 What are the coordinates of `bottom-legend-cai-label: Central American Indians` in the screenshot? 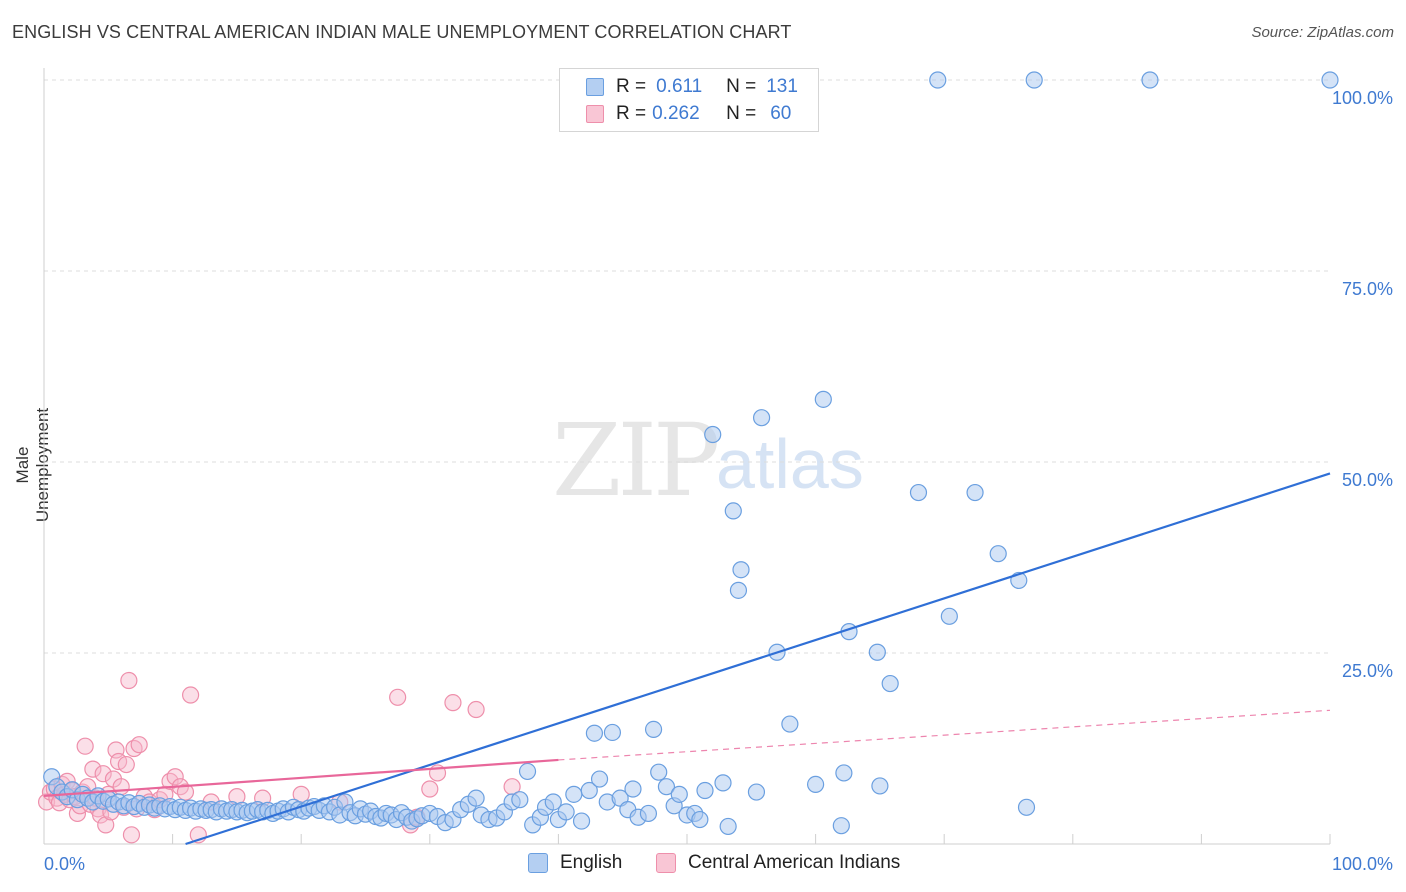 It's located at (794, 862).